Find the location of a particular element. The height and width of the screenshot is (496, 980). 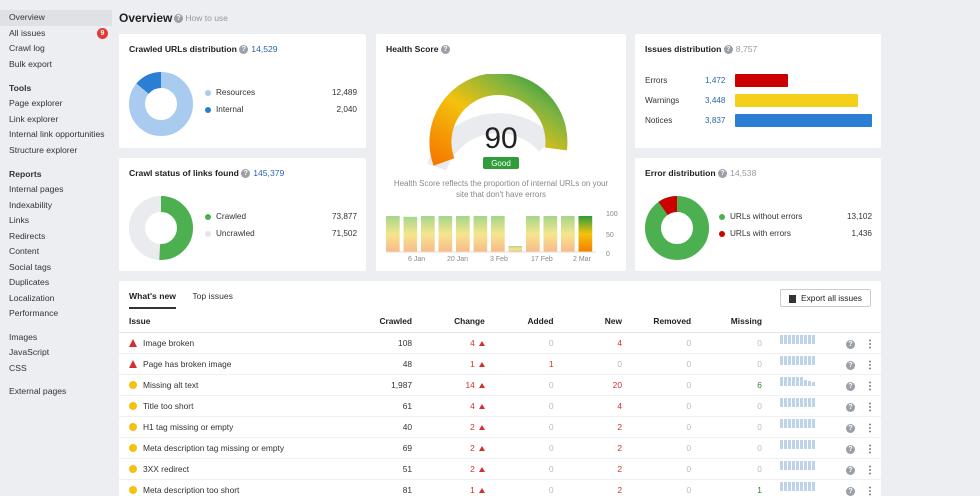

table-row: Page has broken image 48 1 1 0 0 0? ⋮ is located at coordinates (500, 364).